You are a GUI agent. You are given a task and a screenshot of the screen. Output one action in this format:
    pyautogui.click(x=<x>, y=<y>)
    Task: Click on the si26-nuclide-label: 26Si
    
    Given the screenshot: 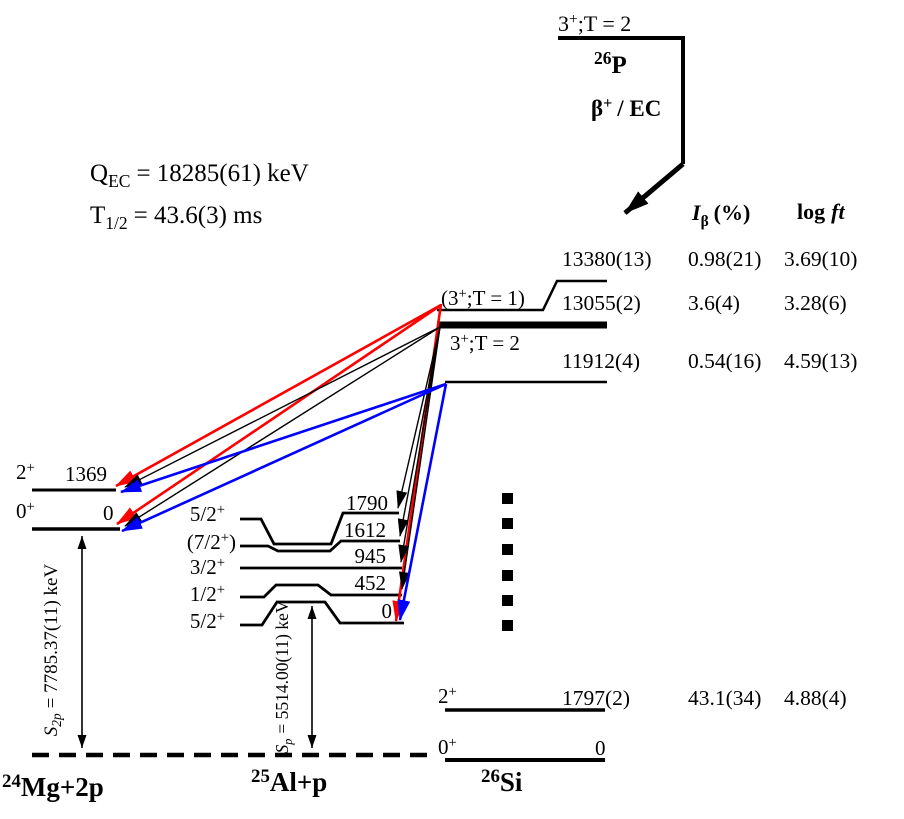 What is the action you would take?
    pyautogui.click(x=502, y=781)
    